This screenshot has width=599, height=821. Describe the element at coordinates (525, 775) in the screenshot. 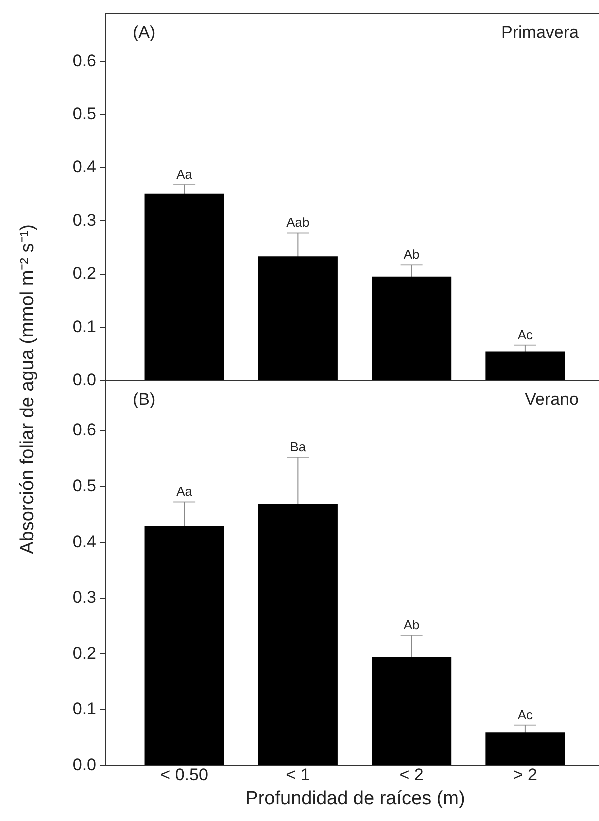

I see `x-tick-label: > 2` at that location.